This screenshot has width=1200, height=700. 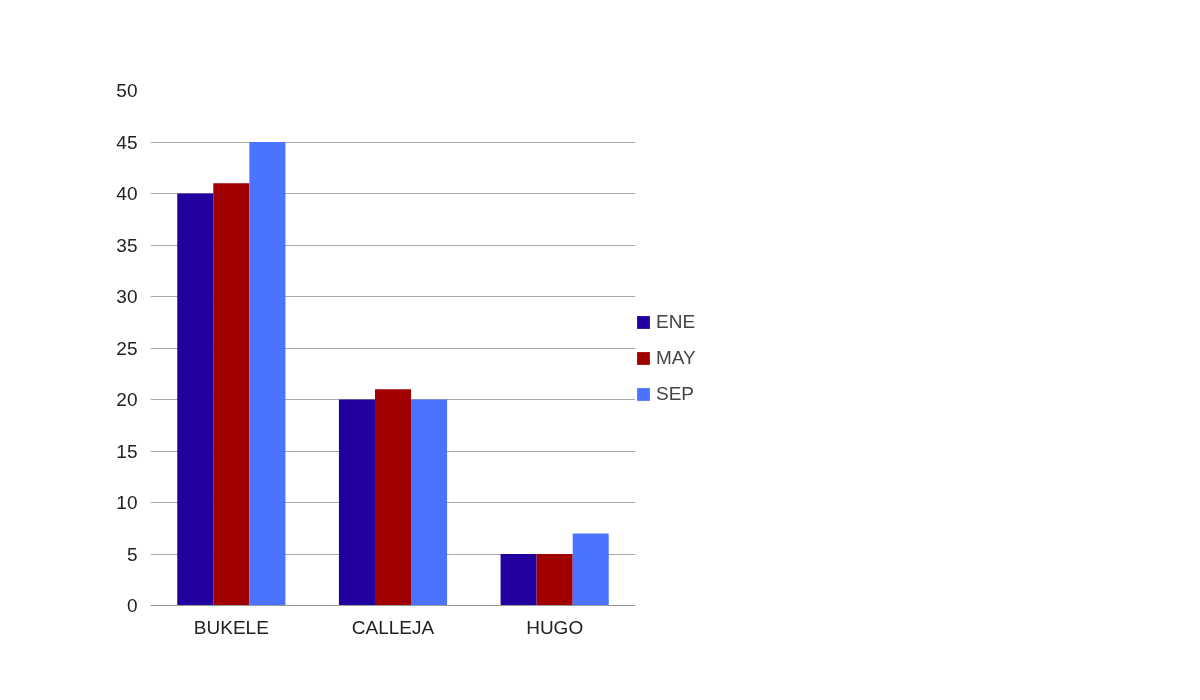 What do you see at coordinates (393, 627) in the screenshot?
I see `x-tick-label: CALLEJA` at bounding box center [393, 627].